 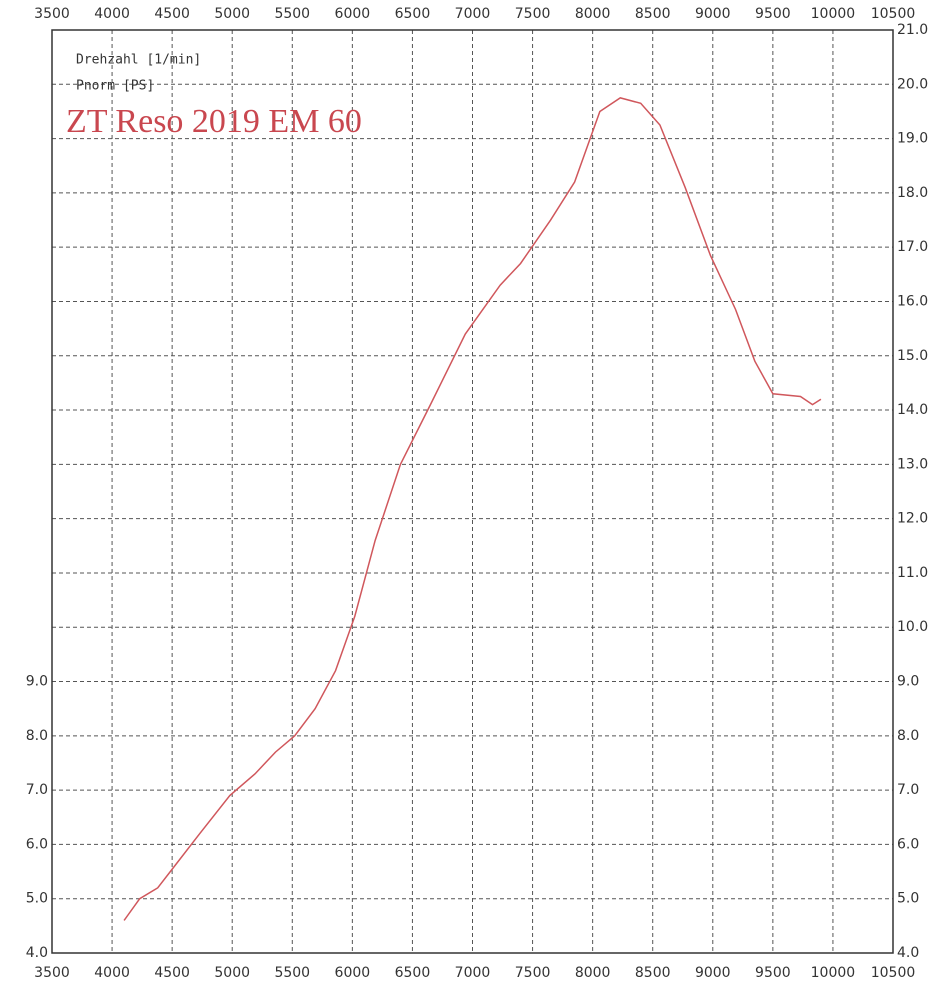 What do you see at coordinates (912, 410) in the screenshot?
I see `y2-tick-label: 14.0` at bounding box center [912, 410].